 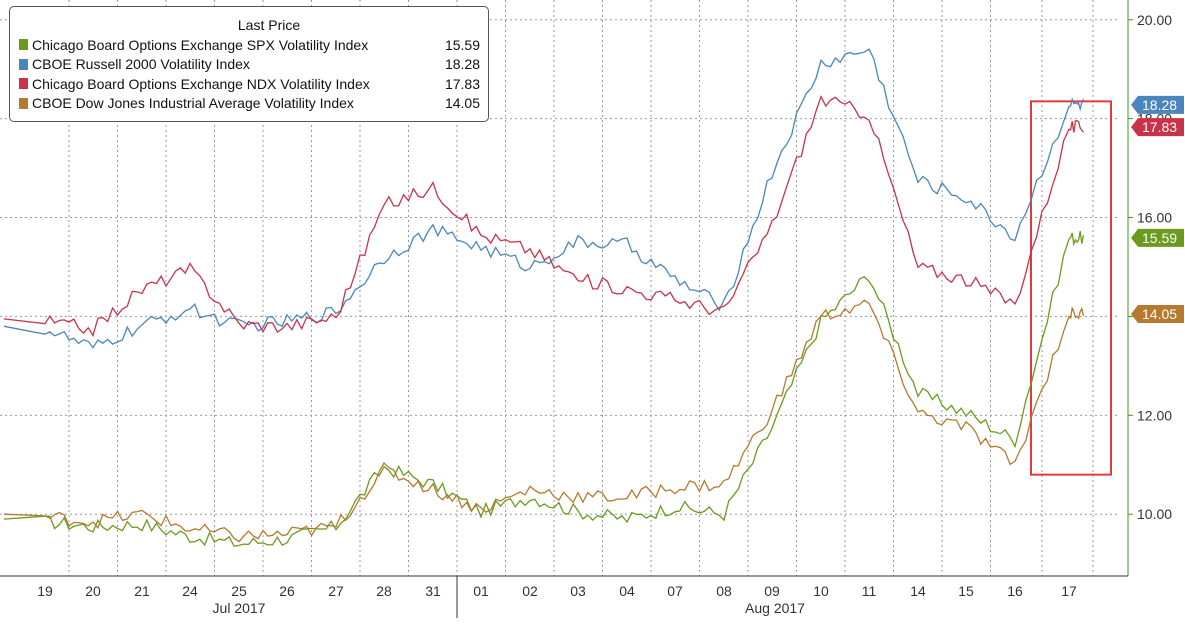 I want to click on legend-swatch-dow, so click(x=23, y=103).